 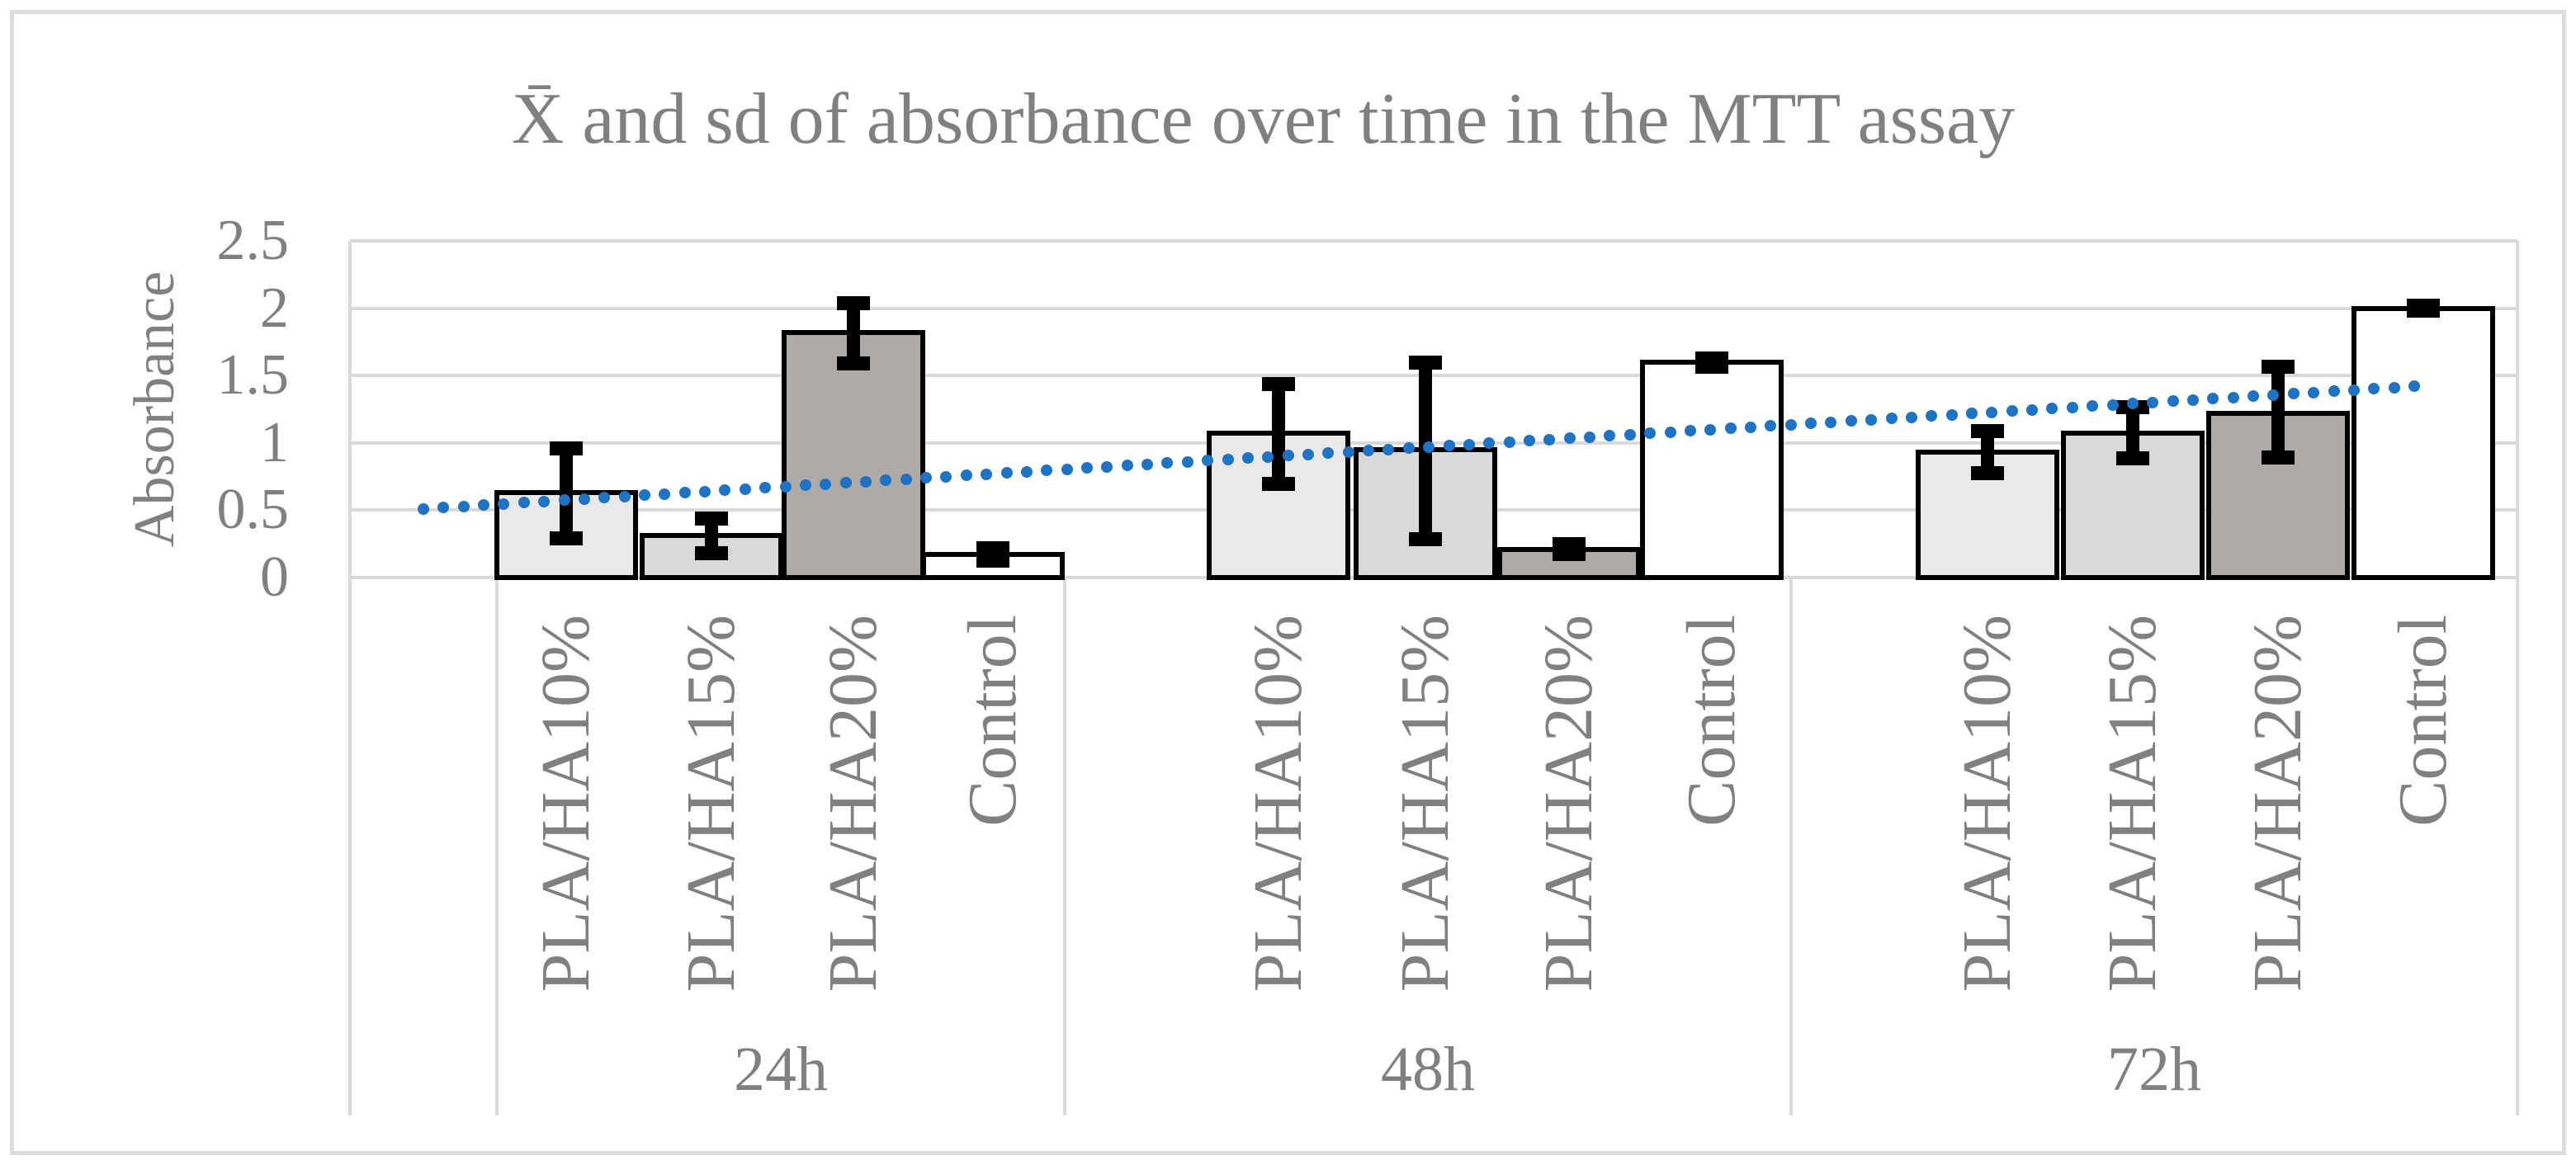 What do you see at coordinates (2423, 721) in the screenshot?
I see `x-category-label: Control` at bounding box center [2423, 721].